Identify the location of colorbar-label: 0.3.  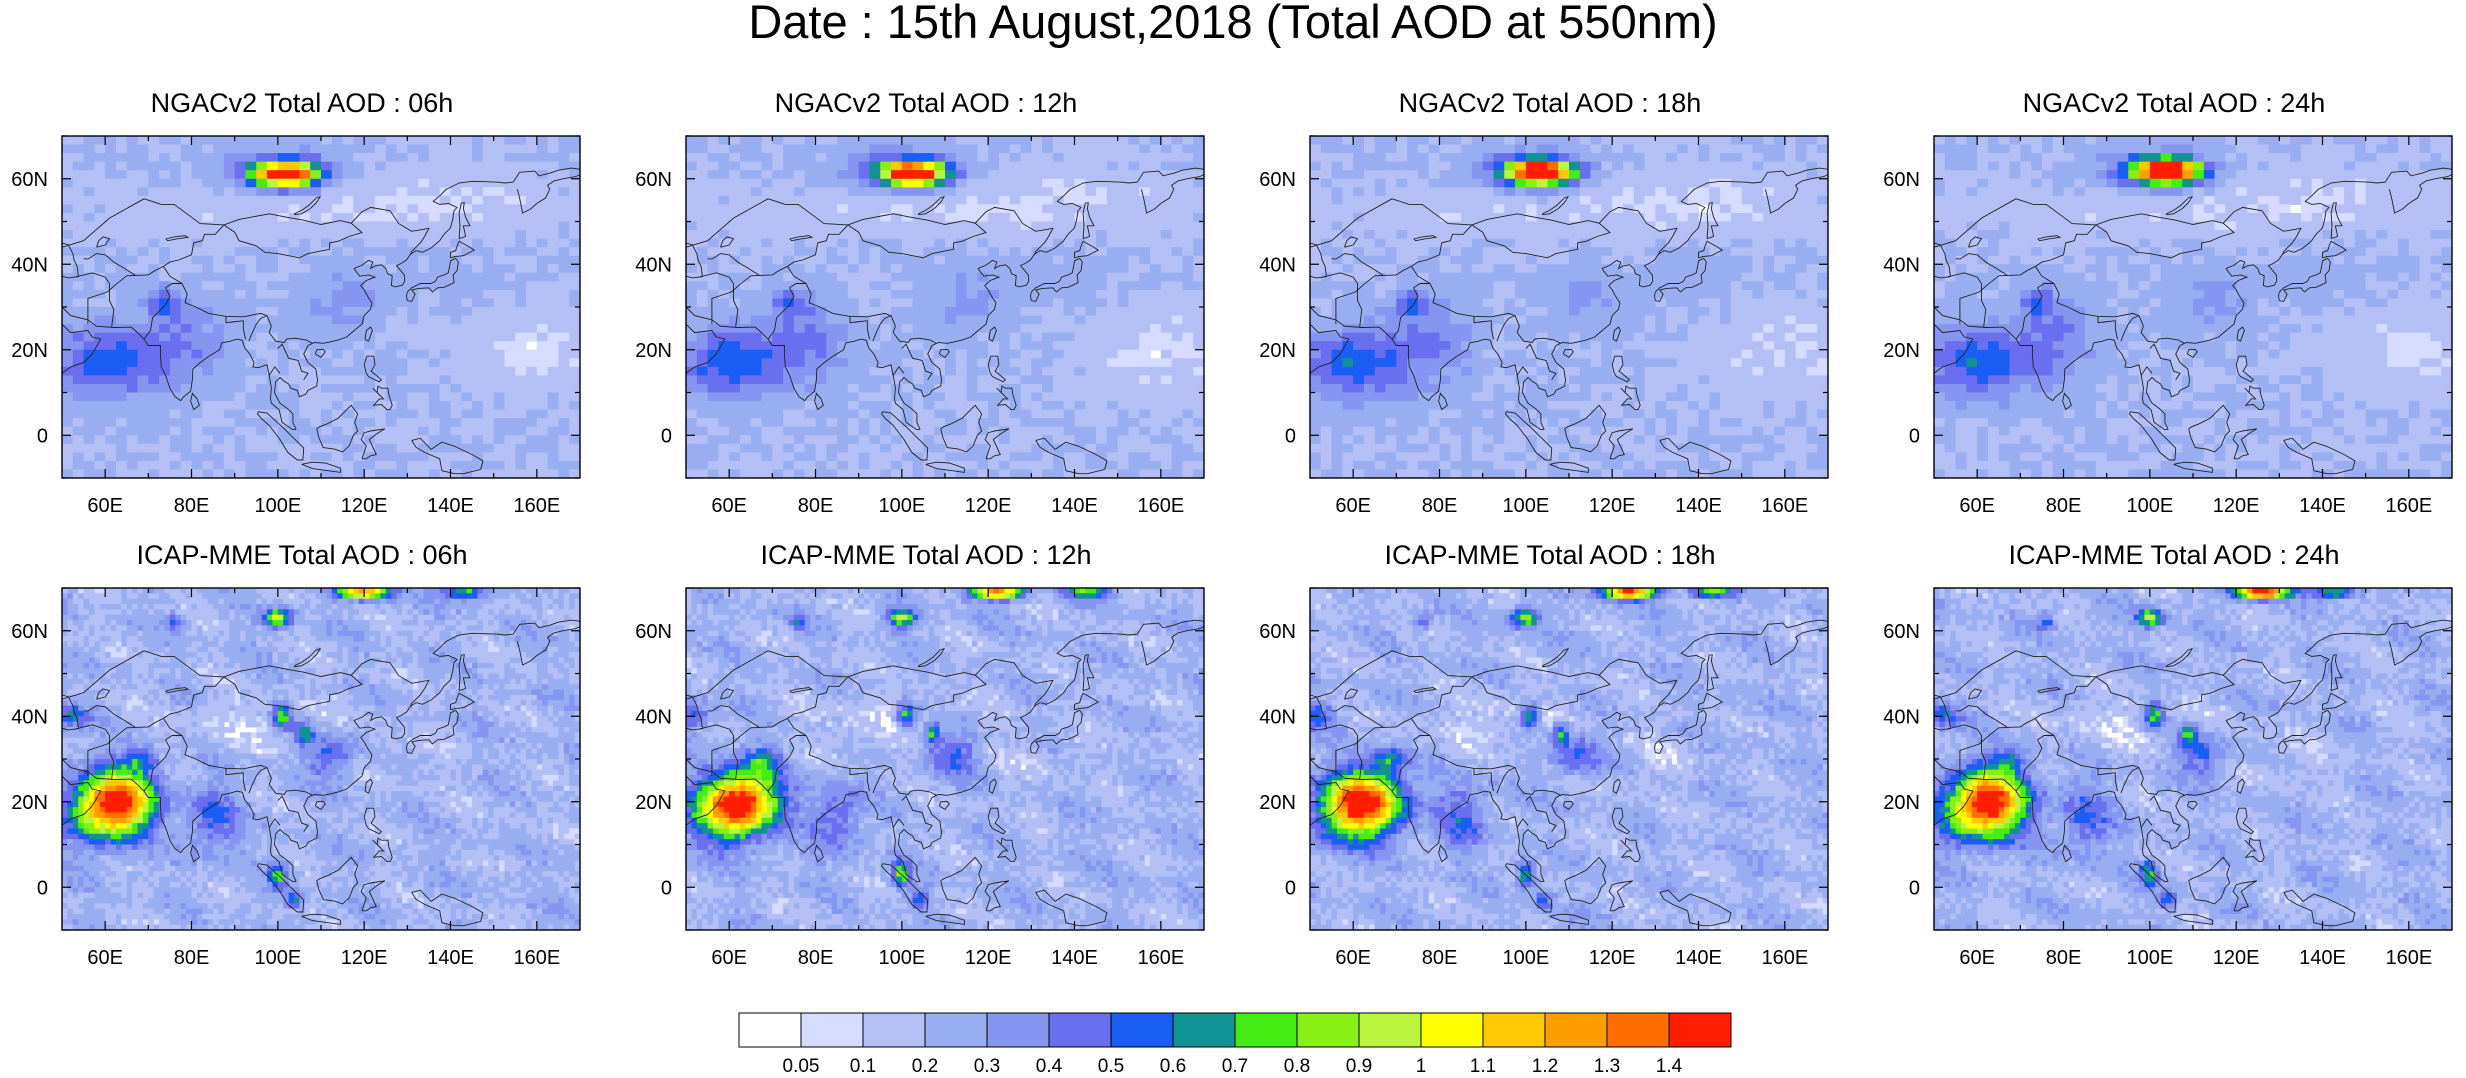
(987, 1067).